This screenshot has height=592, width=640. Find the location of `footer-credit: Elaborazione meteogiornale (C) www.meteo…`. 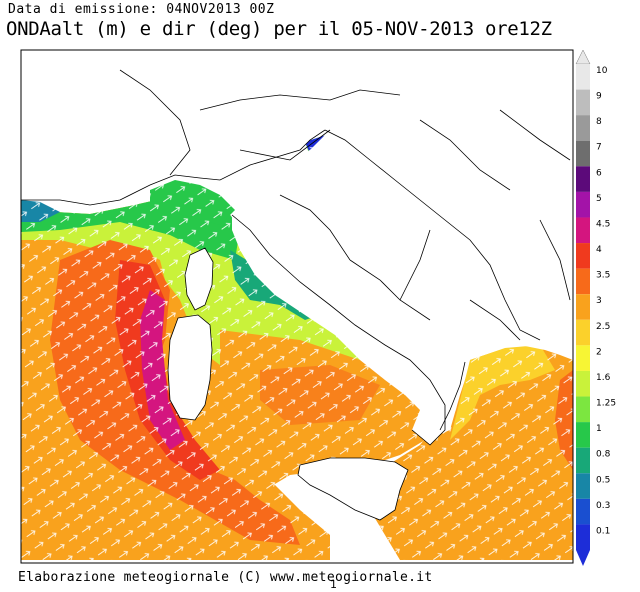

footer-credit: Elaborazione meteogiornale (C) www.meteo… is located at coordinates (225, 577).